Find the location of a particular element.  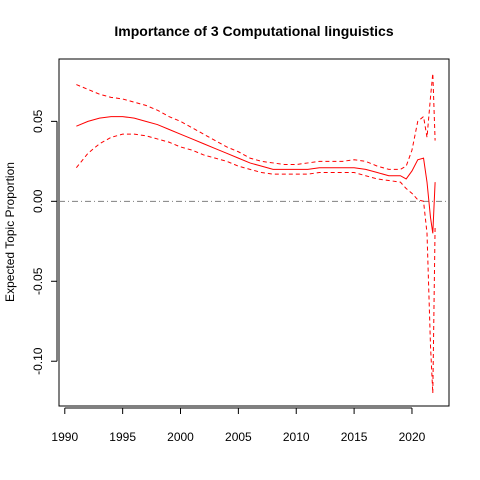

x-axis: 1990 1995 2000 2005 2010 2015 2020 is located at coordinates (238, 425).